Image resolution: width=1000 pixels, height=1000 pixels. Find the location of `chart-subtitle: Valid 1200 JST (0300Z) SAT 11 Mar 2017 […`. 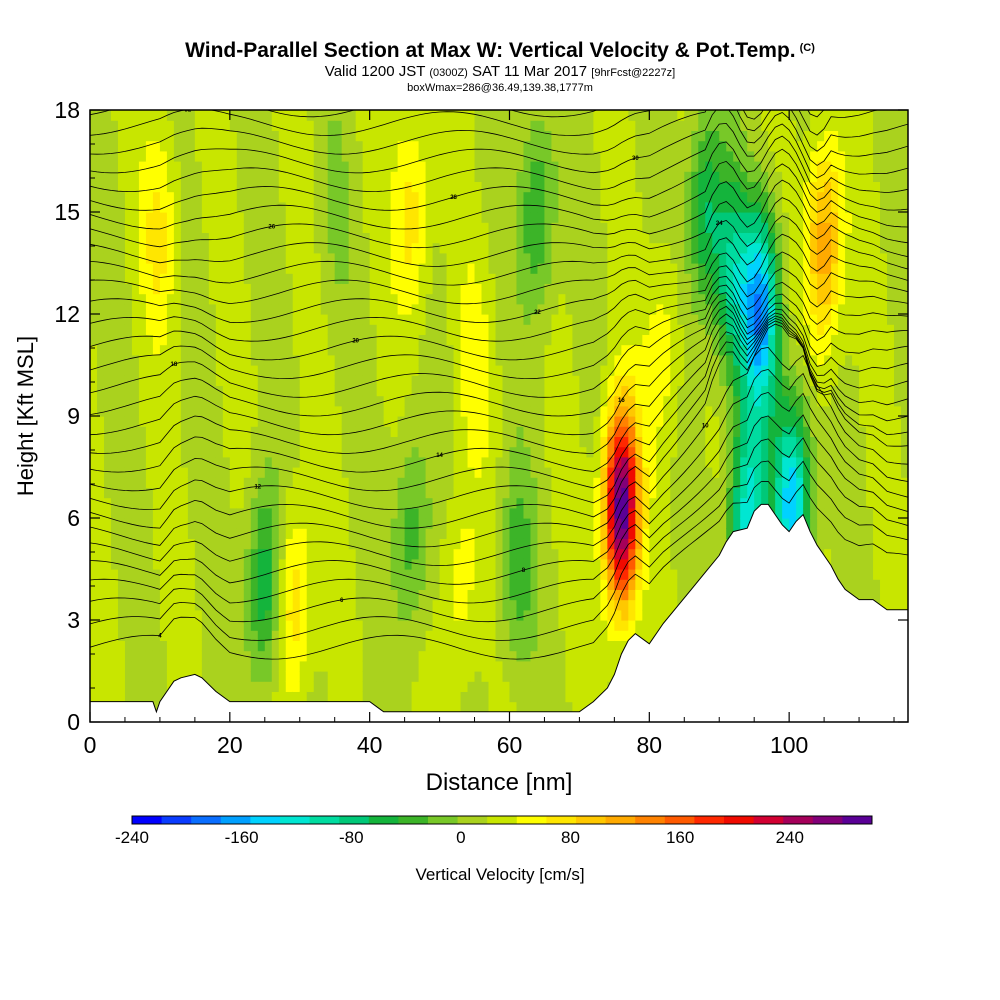

chart-subtitle: Valid 1200 JST (0300Z) SAT 11 Mar 2017 [… is located at coordinates (500, 72).